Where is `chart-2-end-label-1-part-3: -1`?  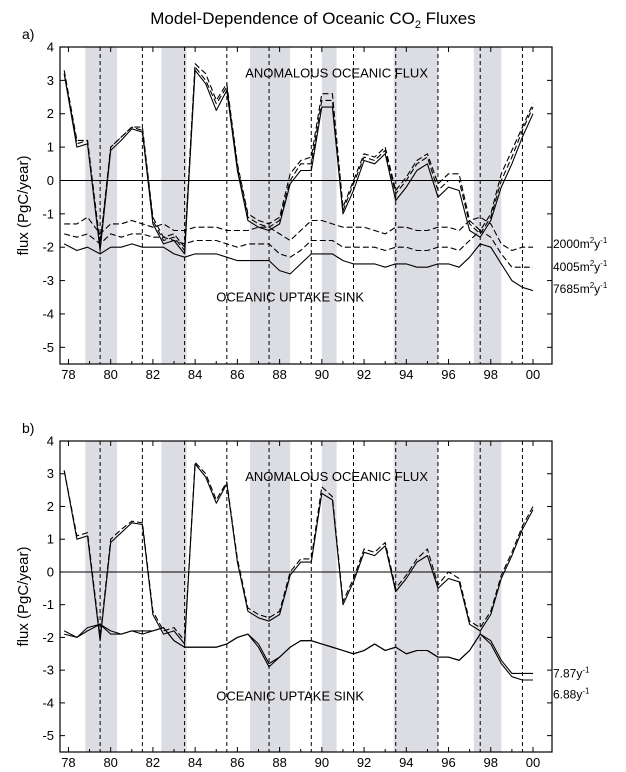 chart-2-end-label-1-part-3: -1 is located at coordinates (586, 691).